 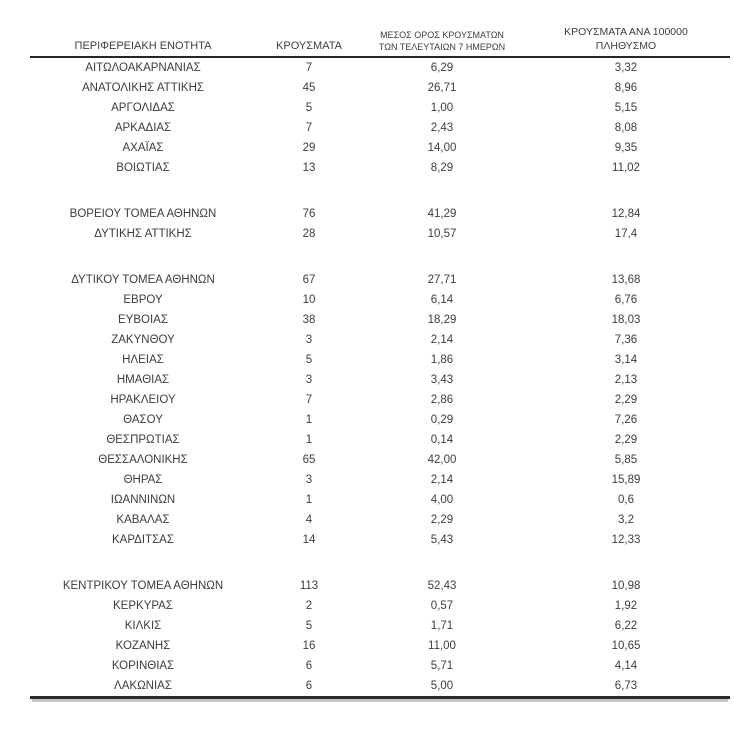 What do you see at coordinates (143, 168) in the screenshot?
I see `region-cell: ΒΟΙΩΤΙΑΣ` at bounding box center [143, 168].